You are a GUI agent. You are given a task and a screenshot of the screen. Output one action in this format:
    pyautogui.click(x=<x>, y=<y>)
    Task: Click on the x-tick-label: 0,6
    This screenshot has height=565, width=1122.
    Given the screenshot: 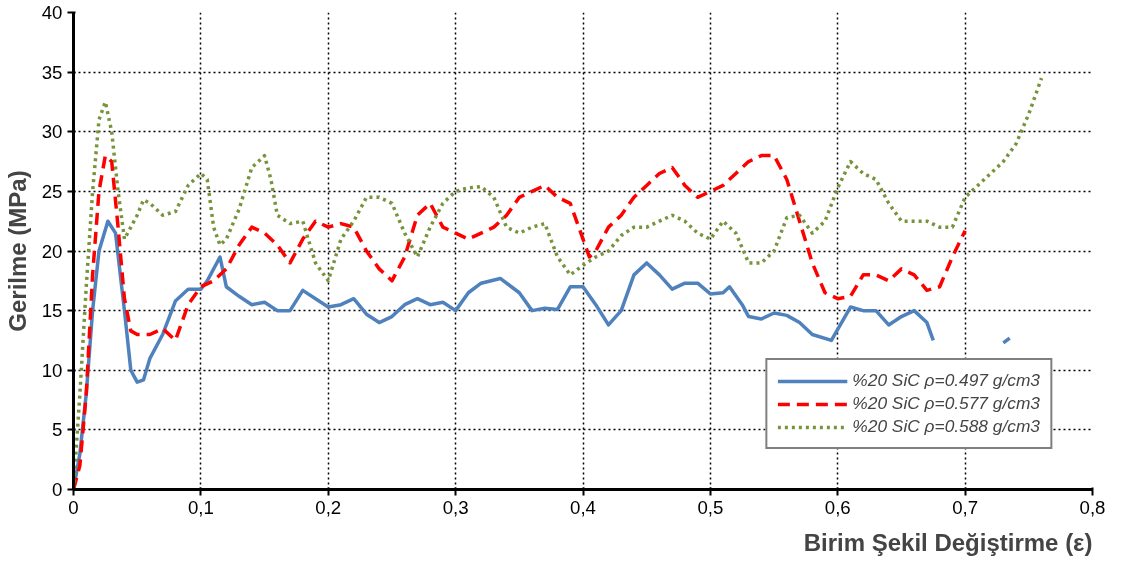 What is the action you would take?
    pyautogui.click(x=837, y=507)
    